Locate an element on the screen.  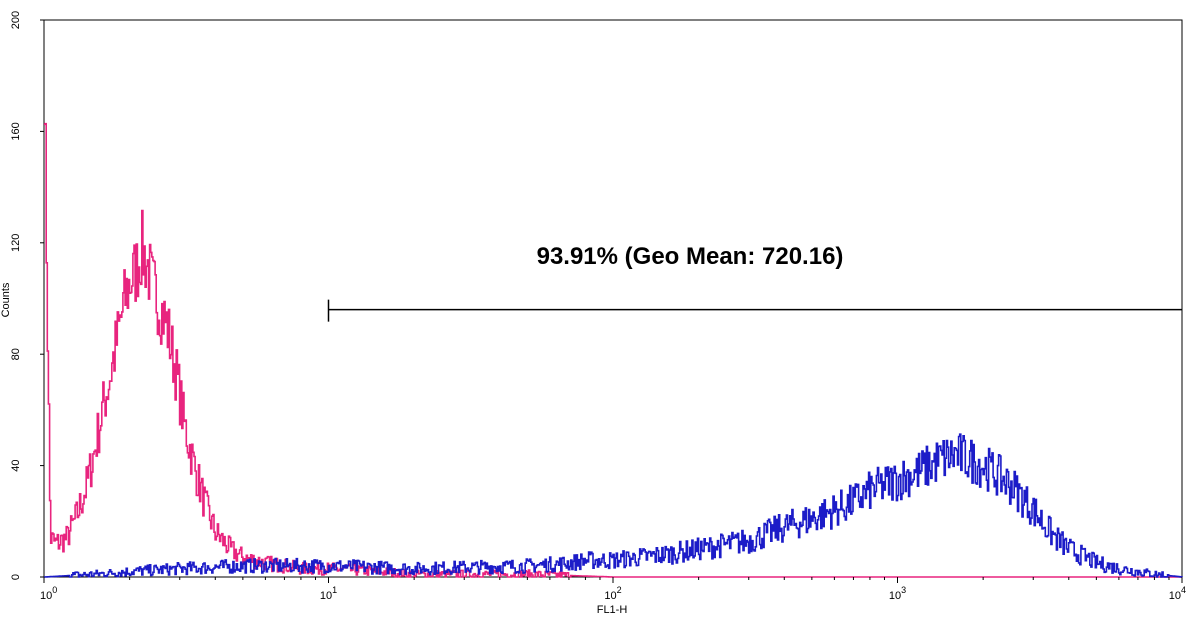
x-tick-label: 10³ is located at coordinates (897, 593).